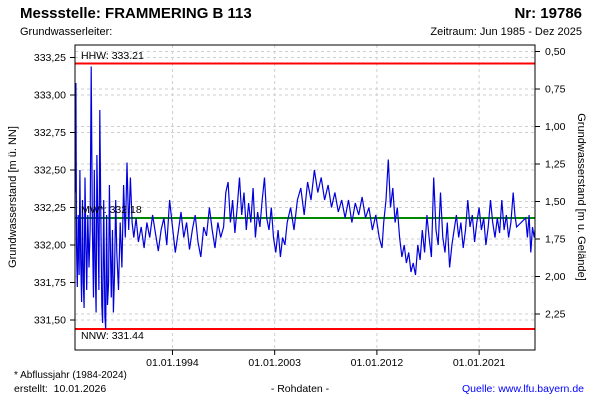 This screenshot has height=400, width=600. What do you see at coordinates (377, 363) in the screenshot?
I see `x-tick-label: 01.01.2012` at bounding box center [377, 363].